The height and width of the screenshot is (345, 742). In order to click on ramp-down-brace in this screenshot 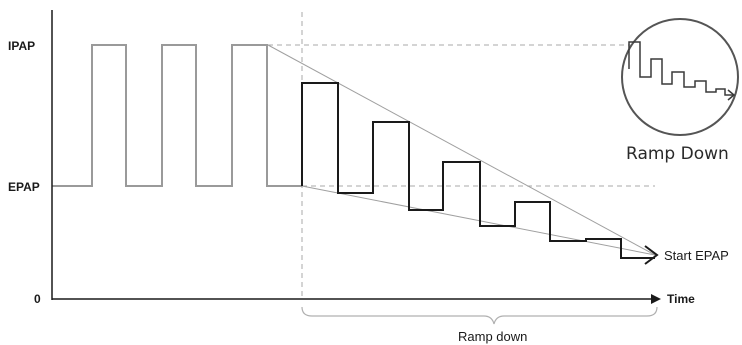, I will do `click(479, 315)`.